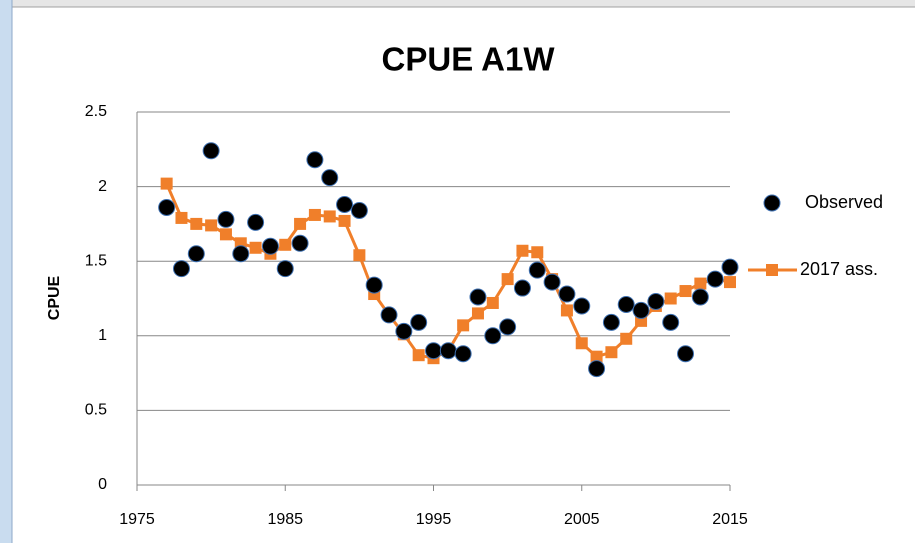 The image size is (915, 543). Describe the element at coordinates (434, 519) in the screenshot. I see `x-tick-label: 1995` at that location.